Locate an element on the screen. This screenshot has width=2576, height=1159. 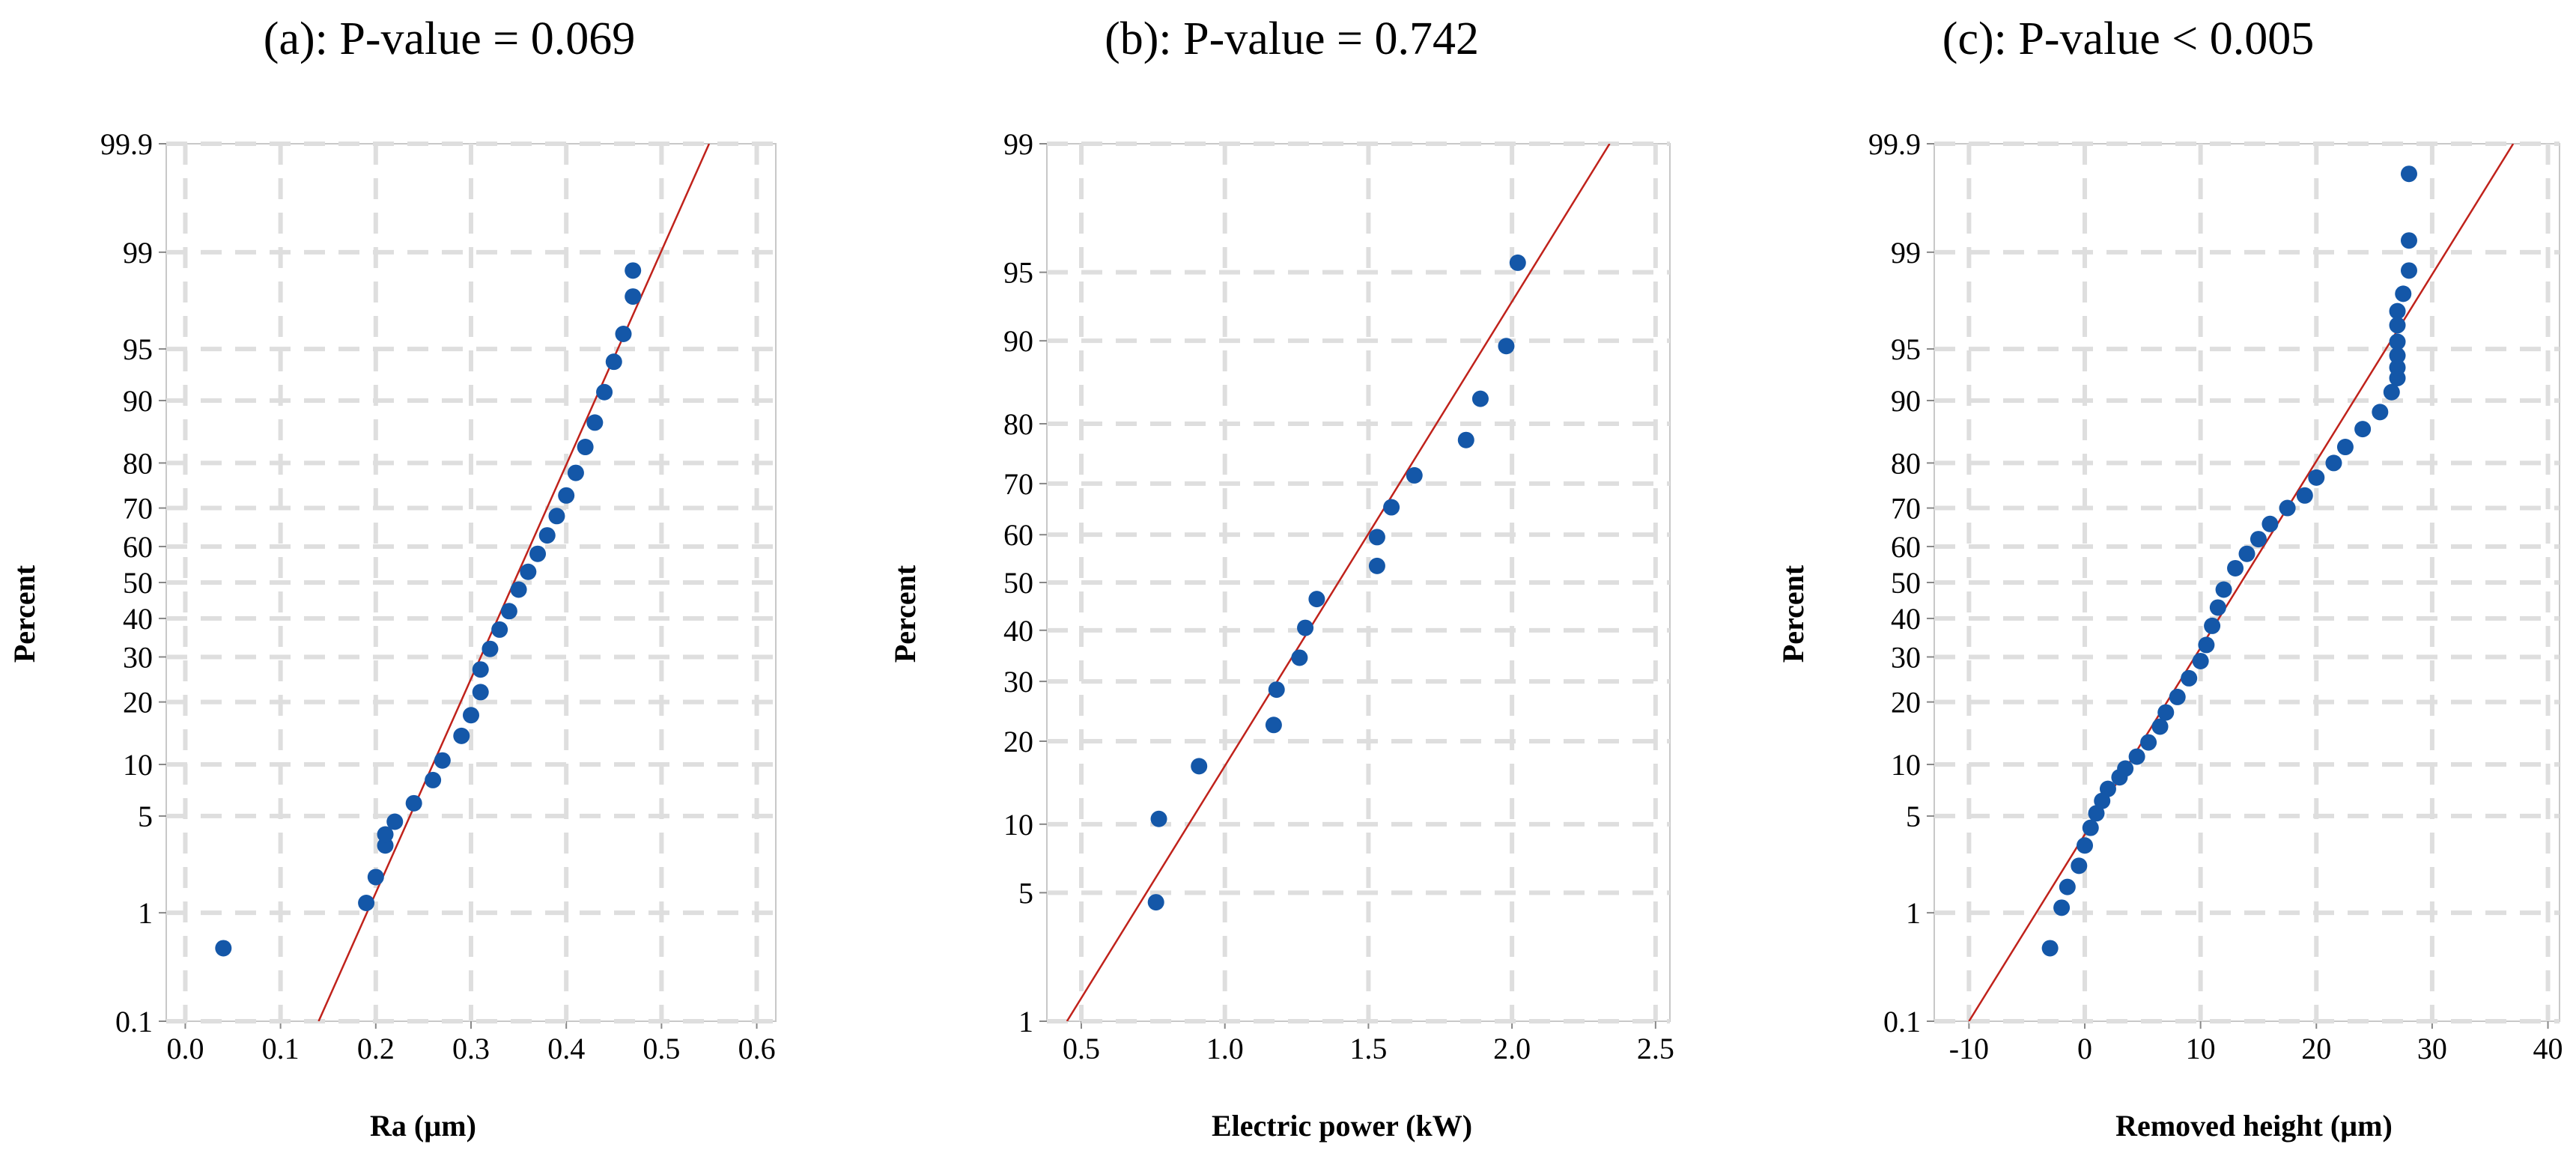
y-tick-label: 1 is located at coordinates (1025, 1021).